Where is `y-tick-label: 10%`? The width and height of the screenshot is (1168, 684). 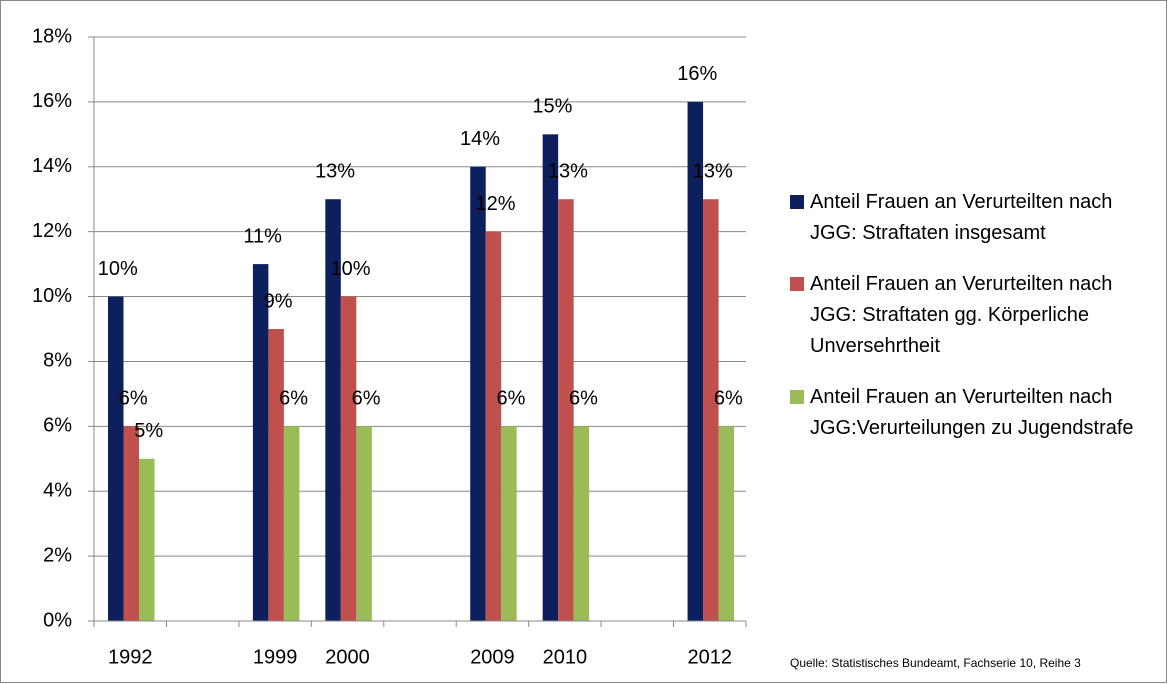
y-tick-label: 10% is located at coordinates (52, 296).